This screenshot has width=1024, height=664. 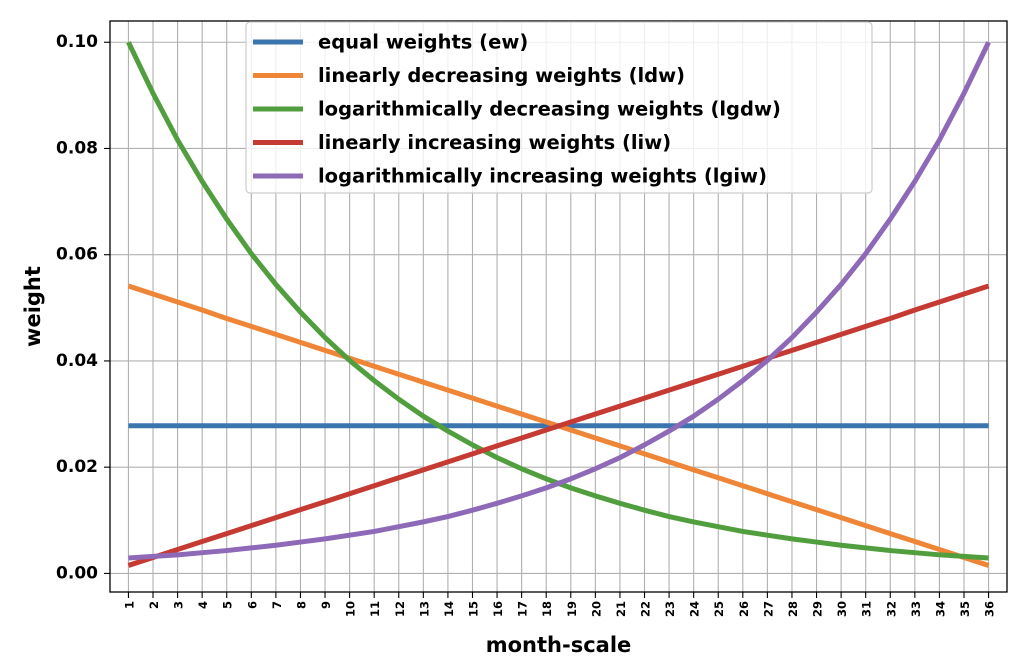 What do you see at coordinates (916, 609) in the screenshot?
I see `x-tick-label: 33` at bounding box center [916, 609].